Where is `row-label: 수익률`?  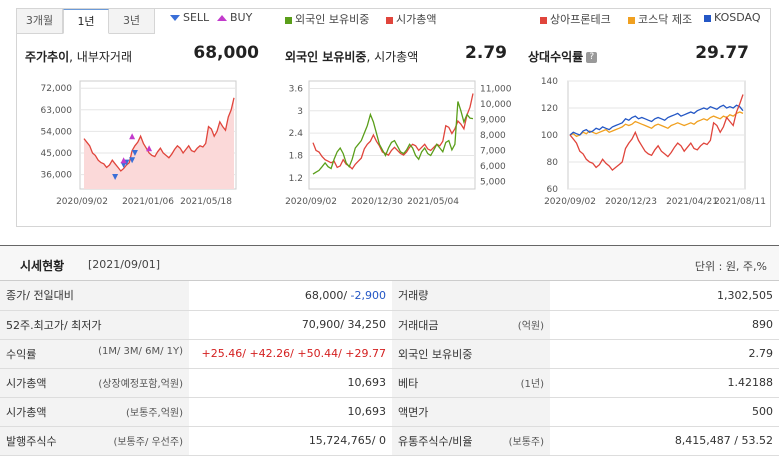
row-label: 수익률 is located at coordinates (21, 354).